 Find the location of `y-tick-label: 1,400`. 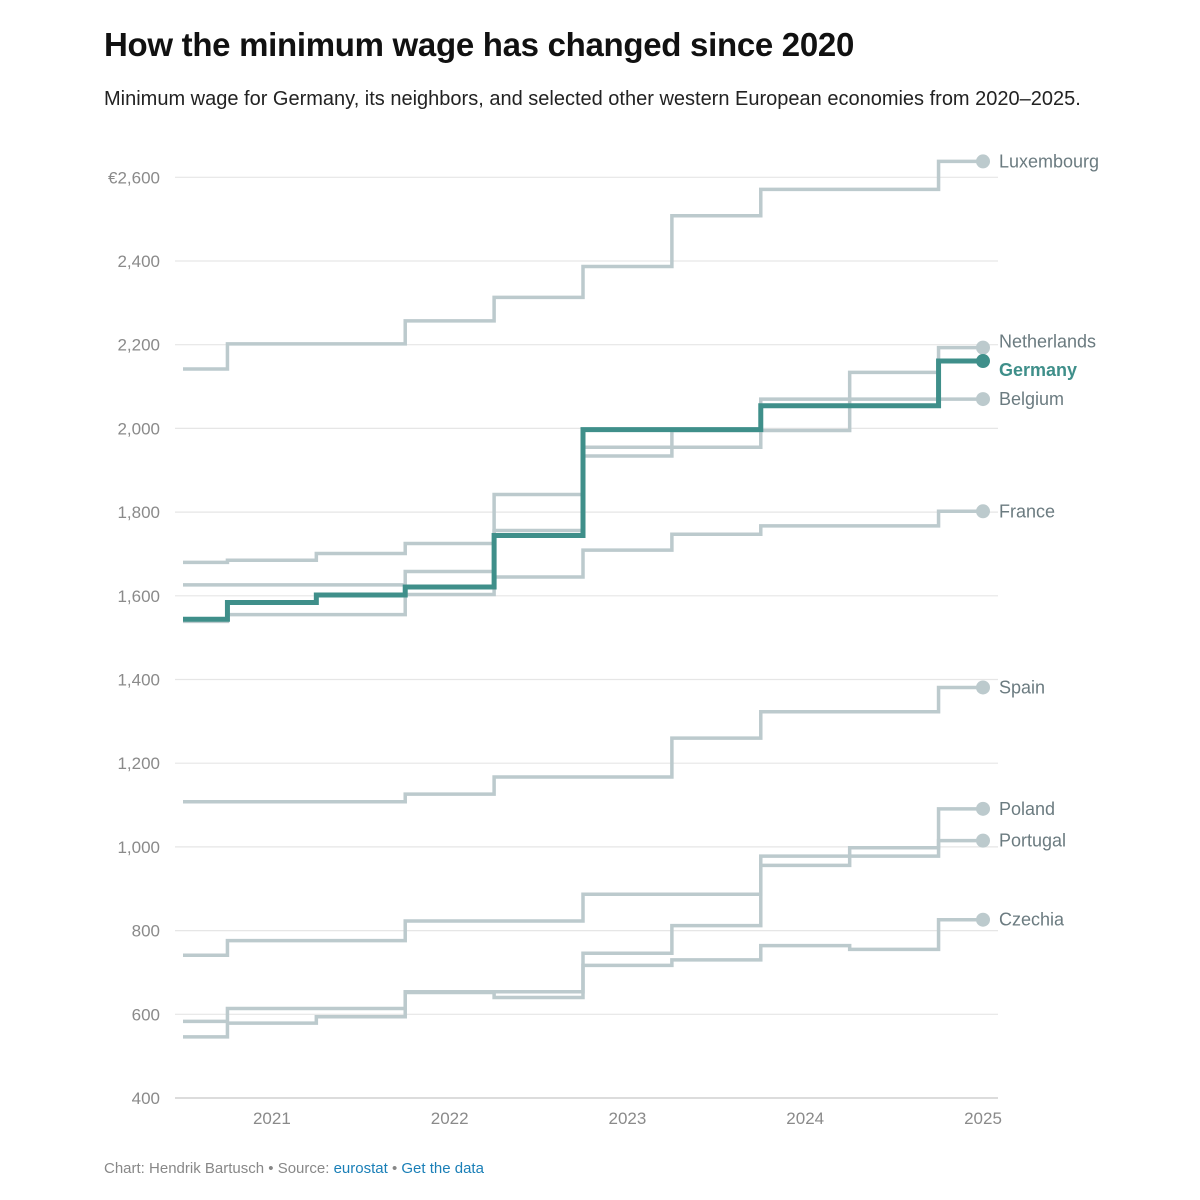

y-tick-label: 1,400 is located at coordinates (138, 680).